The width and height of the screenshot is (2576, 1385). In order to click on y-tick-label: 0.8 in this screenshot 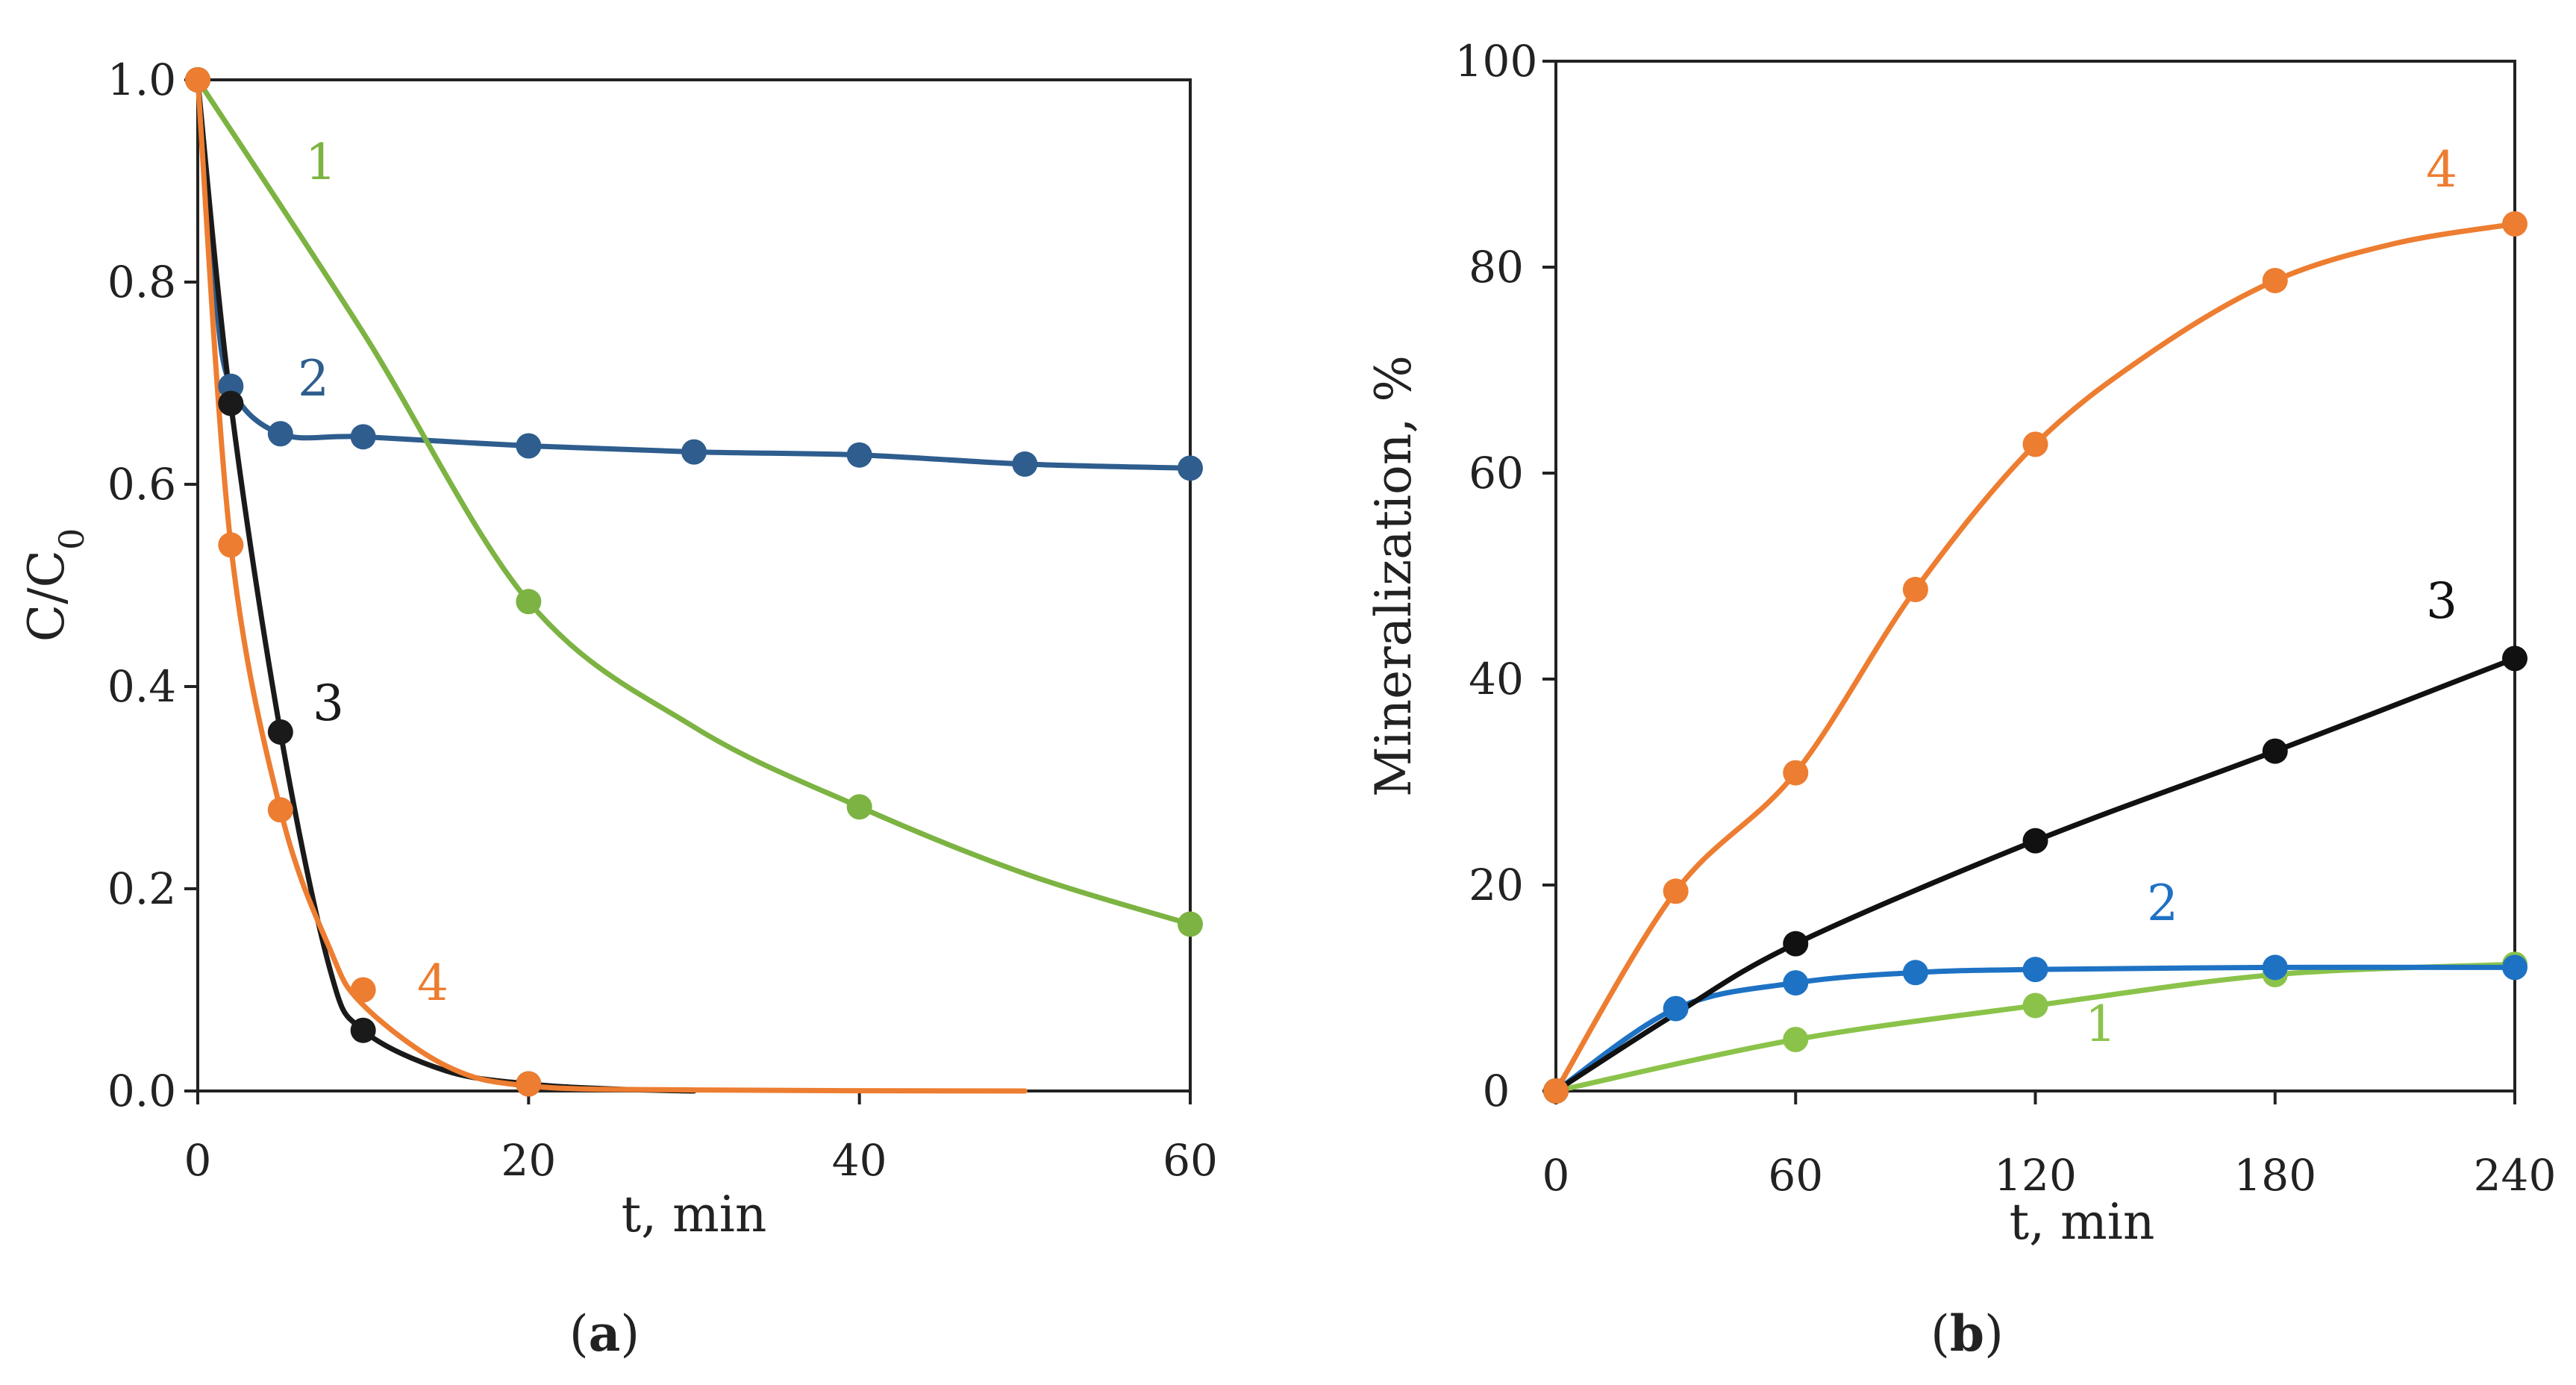, I will do `click(141, 282)`.